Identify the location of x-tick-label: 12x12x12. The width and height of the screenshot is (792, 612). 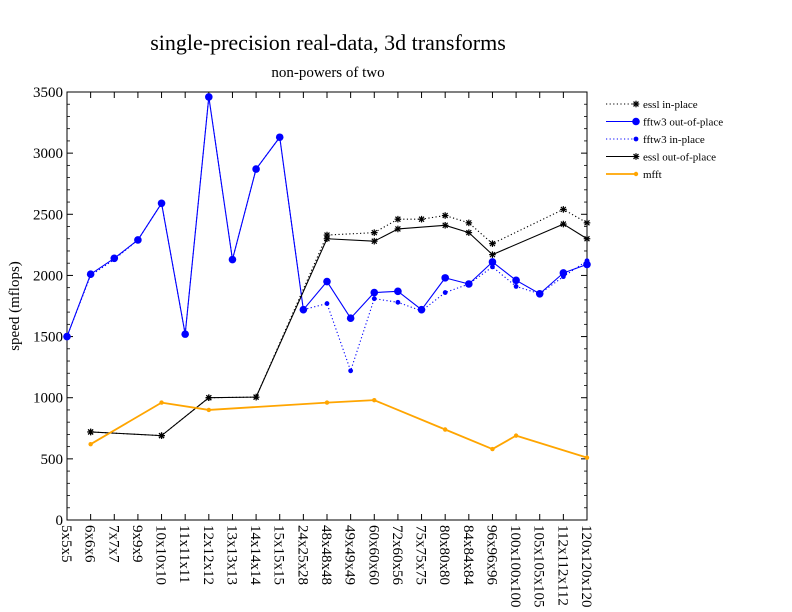
(208, 555).